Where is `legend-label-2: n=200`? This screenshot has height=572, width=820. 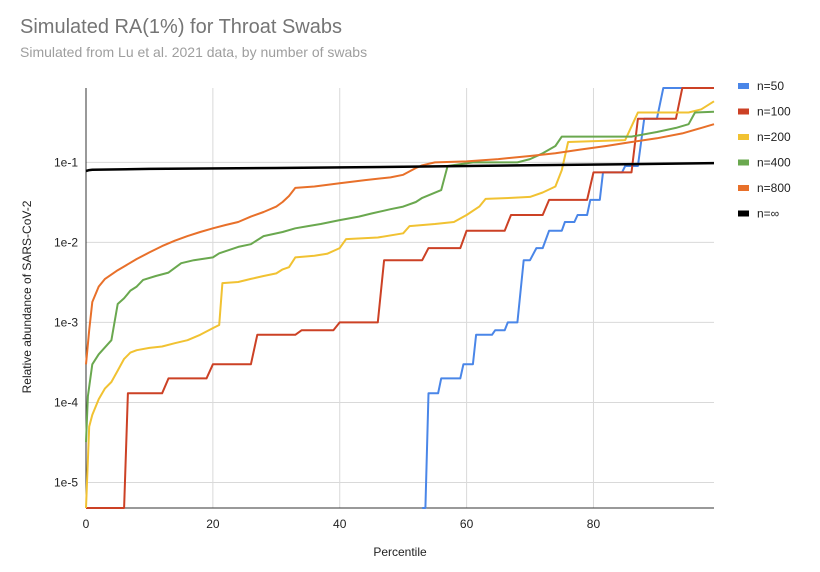
legend-label-2: n=200 is located at coordinates (774, 137).